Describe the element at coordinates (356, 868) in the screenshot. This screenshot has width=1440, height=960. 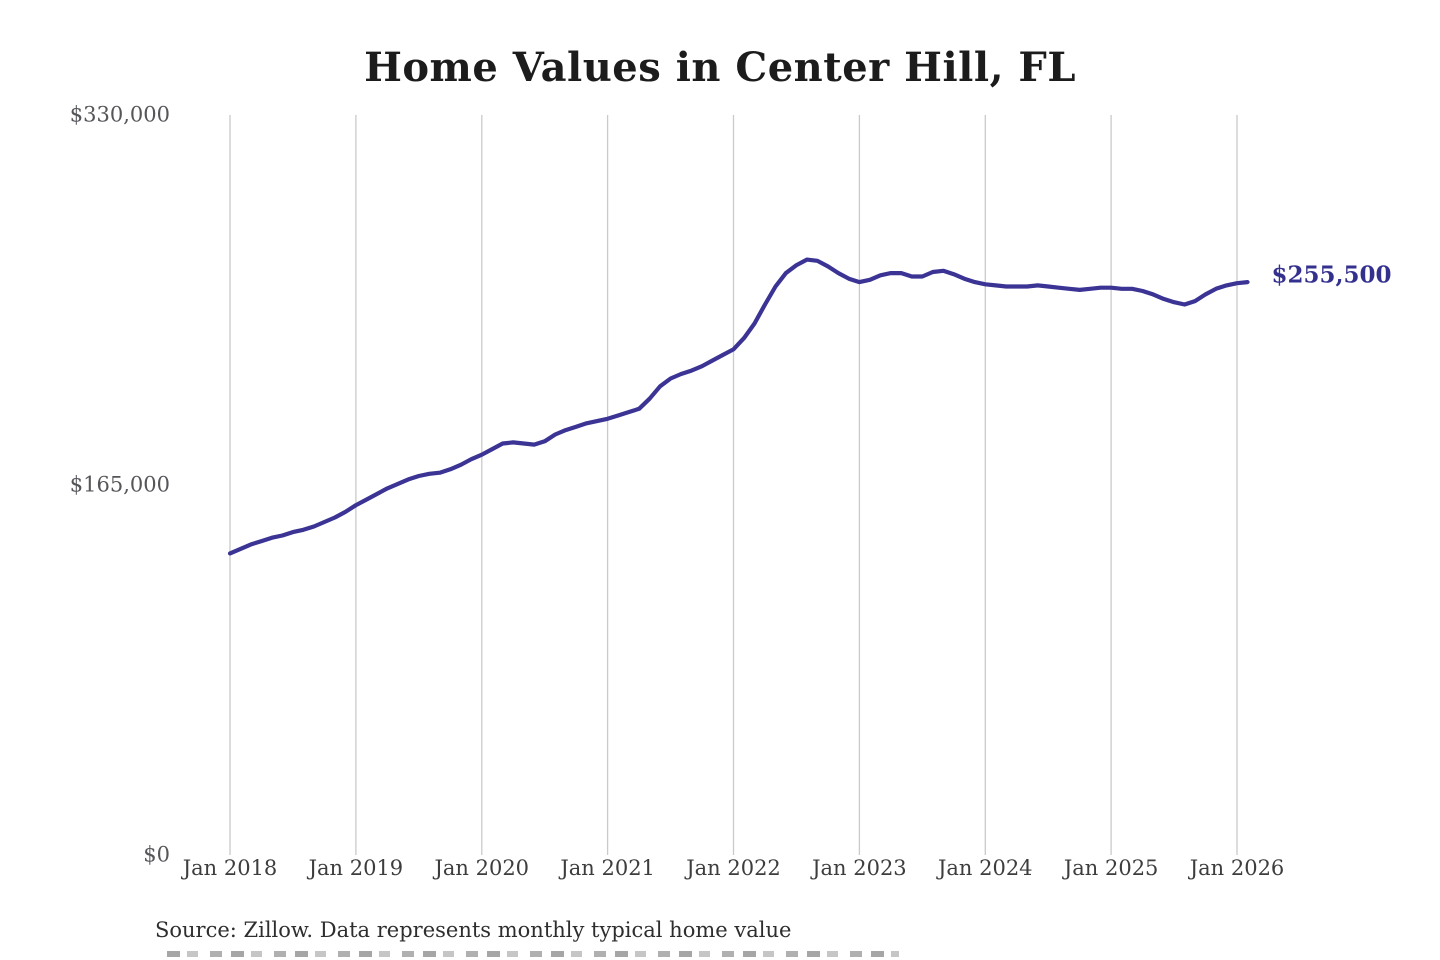
I see `x-tick-label: Jan 2019` at that location.